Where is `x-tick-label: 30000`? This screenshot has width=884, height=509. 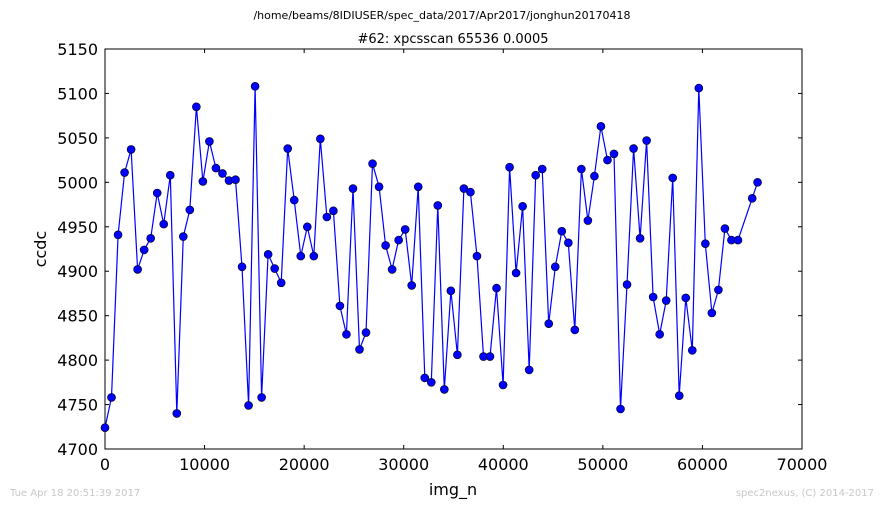 x-tick-label: 30000 is located at coordinates (403, 464).